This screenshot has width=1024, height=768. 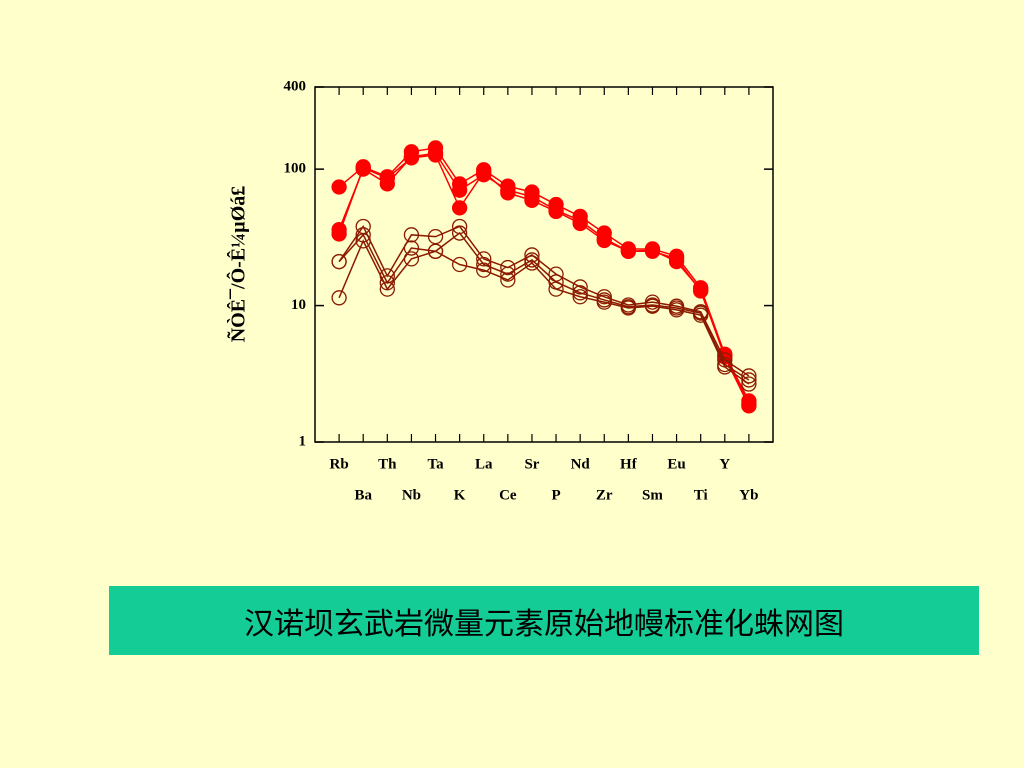 I want to click on x-tick-label: Th, so click(x=387, y=464).